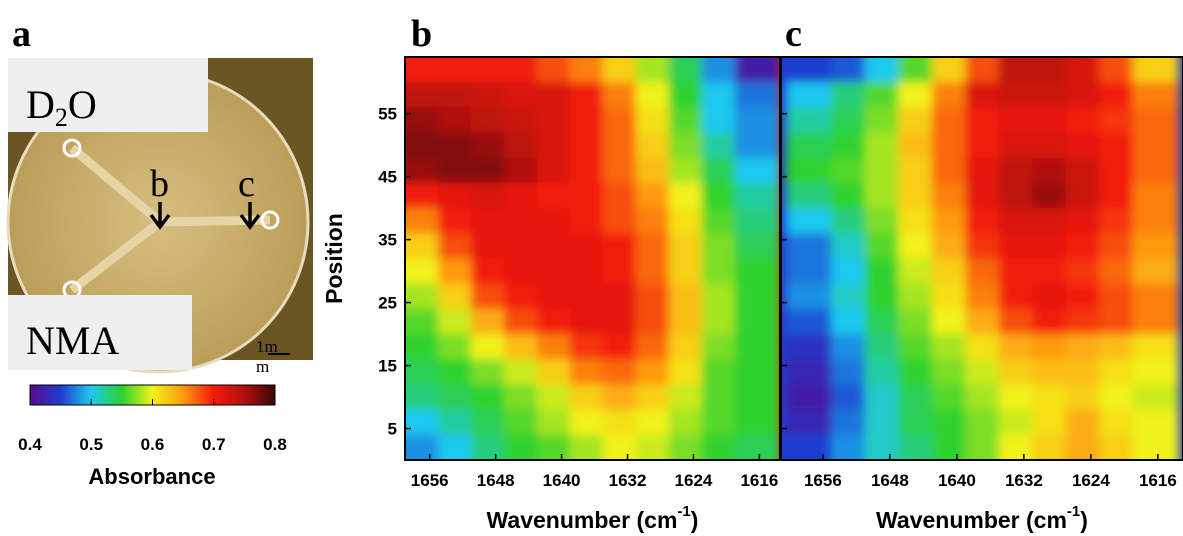 This screenshot has width=1183, height=536. What do you see at coordinates (250, 216) in the screenshot?
I see `arrow` at bounding box center [250, 216].